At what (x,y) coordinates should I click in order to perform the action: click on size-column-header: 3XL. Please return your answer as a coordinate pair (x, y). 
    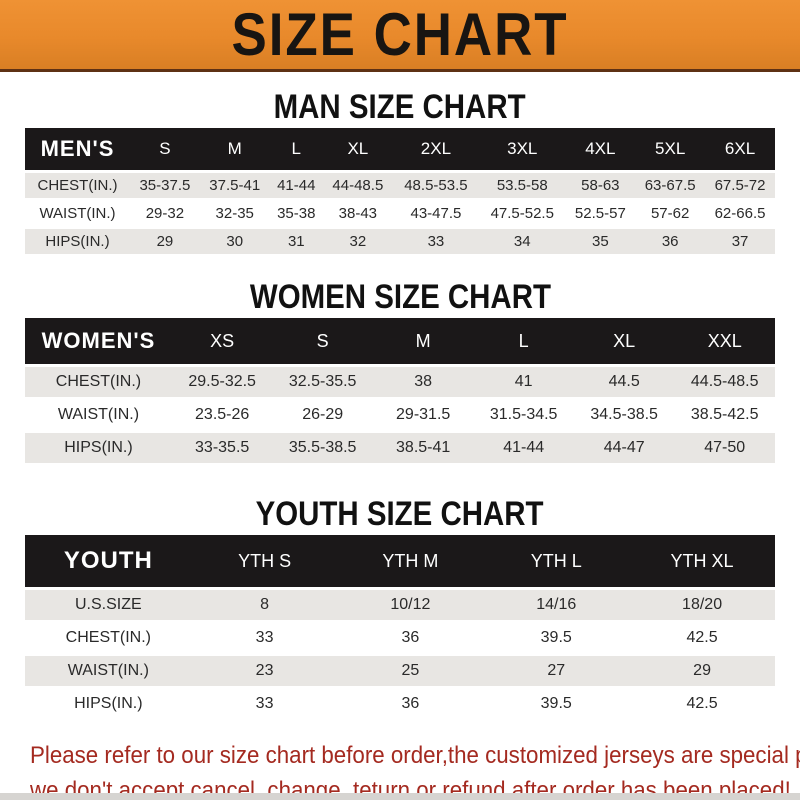
    Looking at the image, I should click on (522, 149).